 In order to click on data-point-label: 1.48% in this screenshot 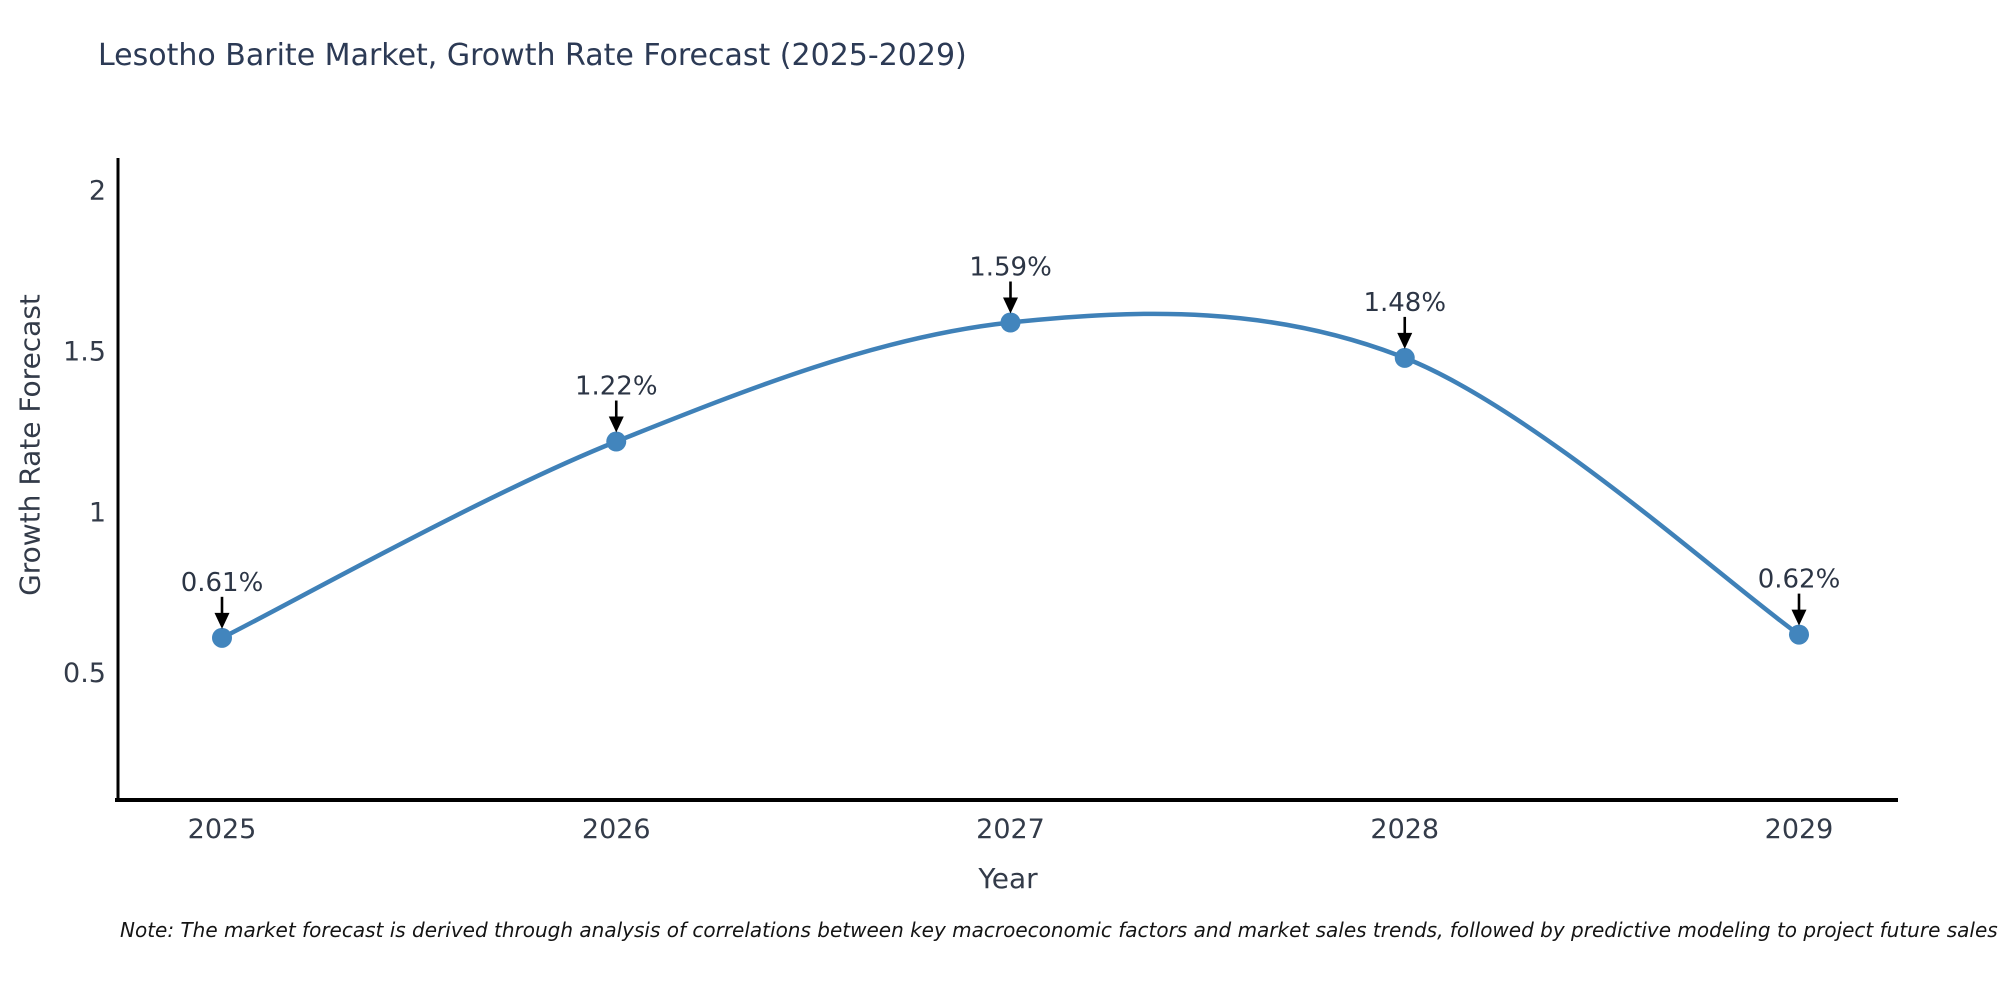, I will do `click(1404, 303)`.